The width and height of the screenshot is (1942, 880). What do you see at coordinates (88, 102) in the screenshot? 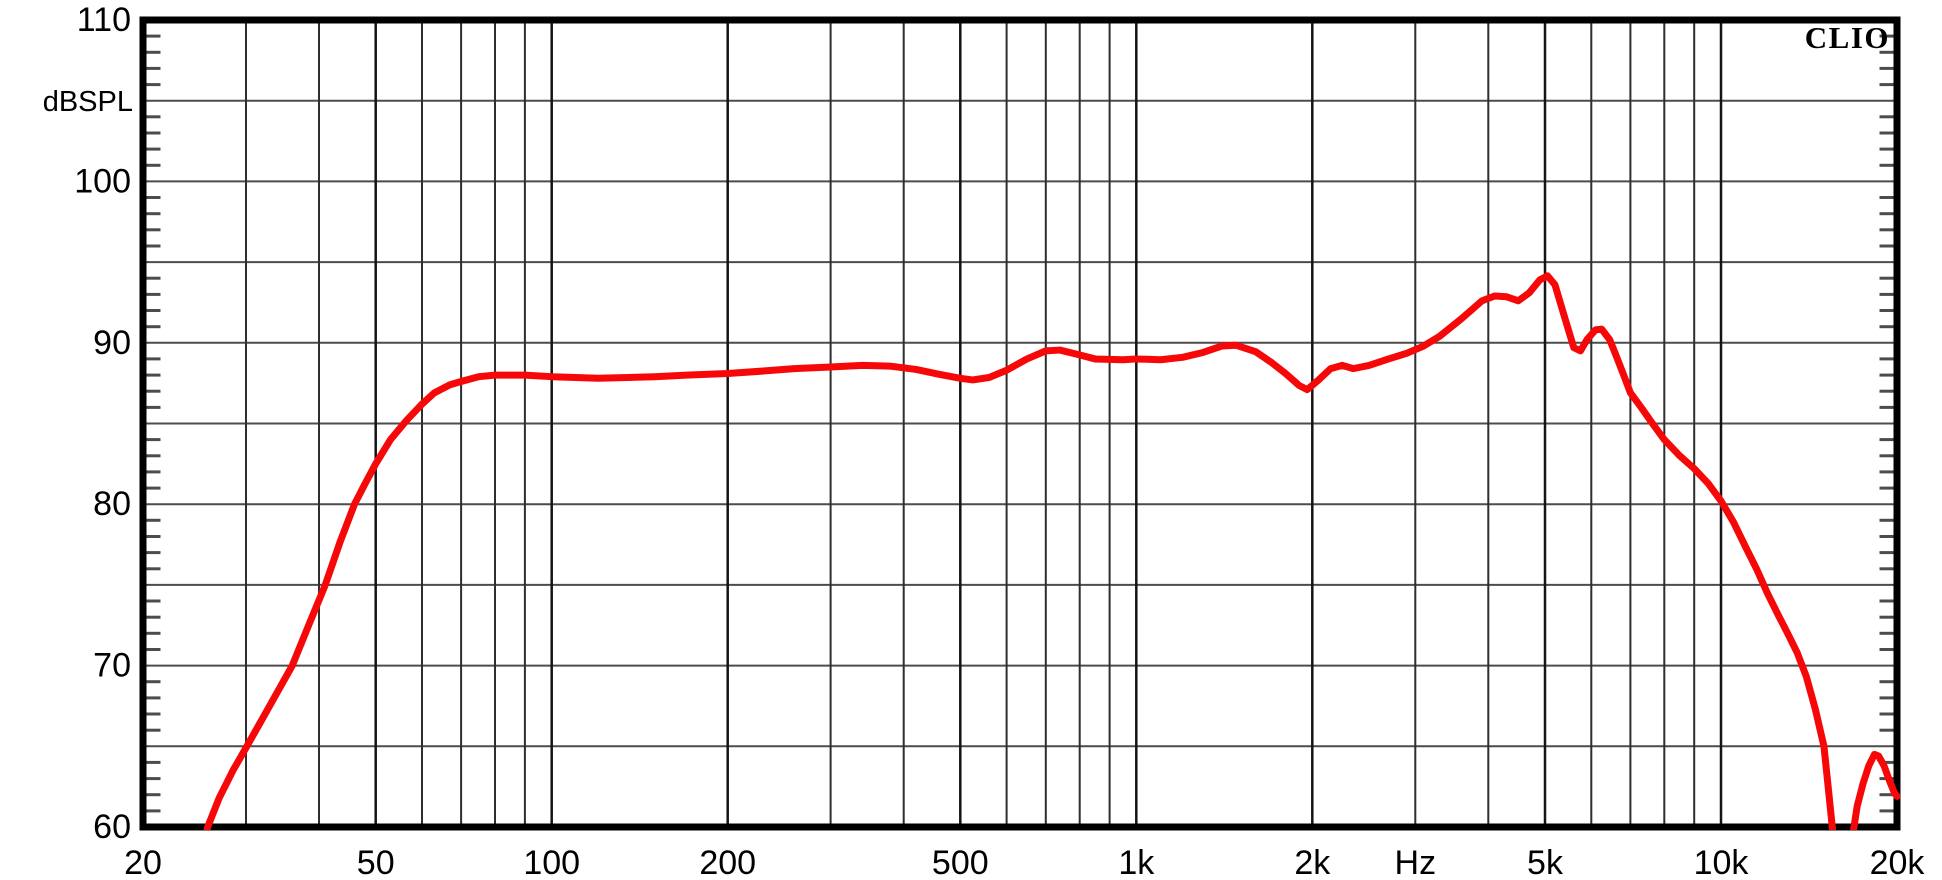
I see `y-axis-unit-label: dBSPL` at bounding box center [88, 102].